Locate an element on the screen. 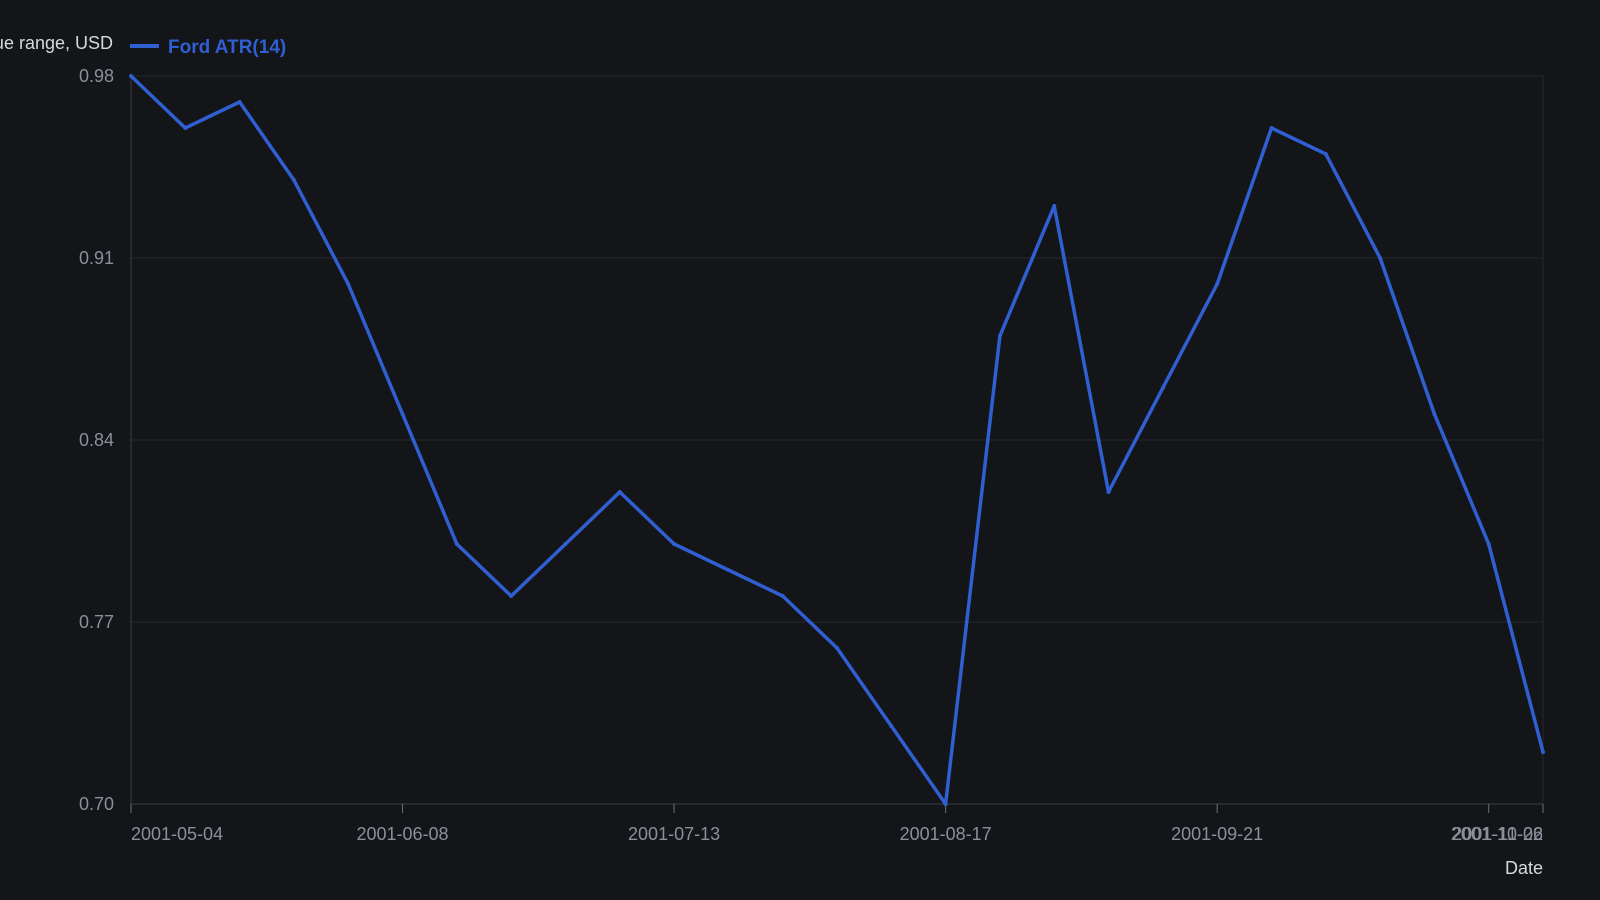  x-tick-label: 2001-07-13 is located at coordinates (674, 834).